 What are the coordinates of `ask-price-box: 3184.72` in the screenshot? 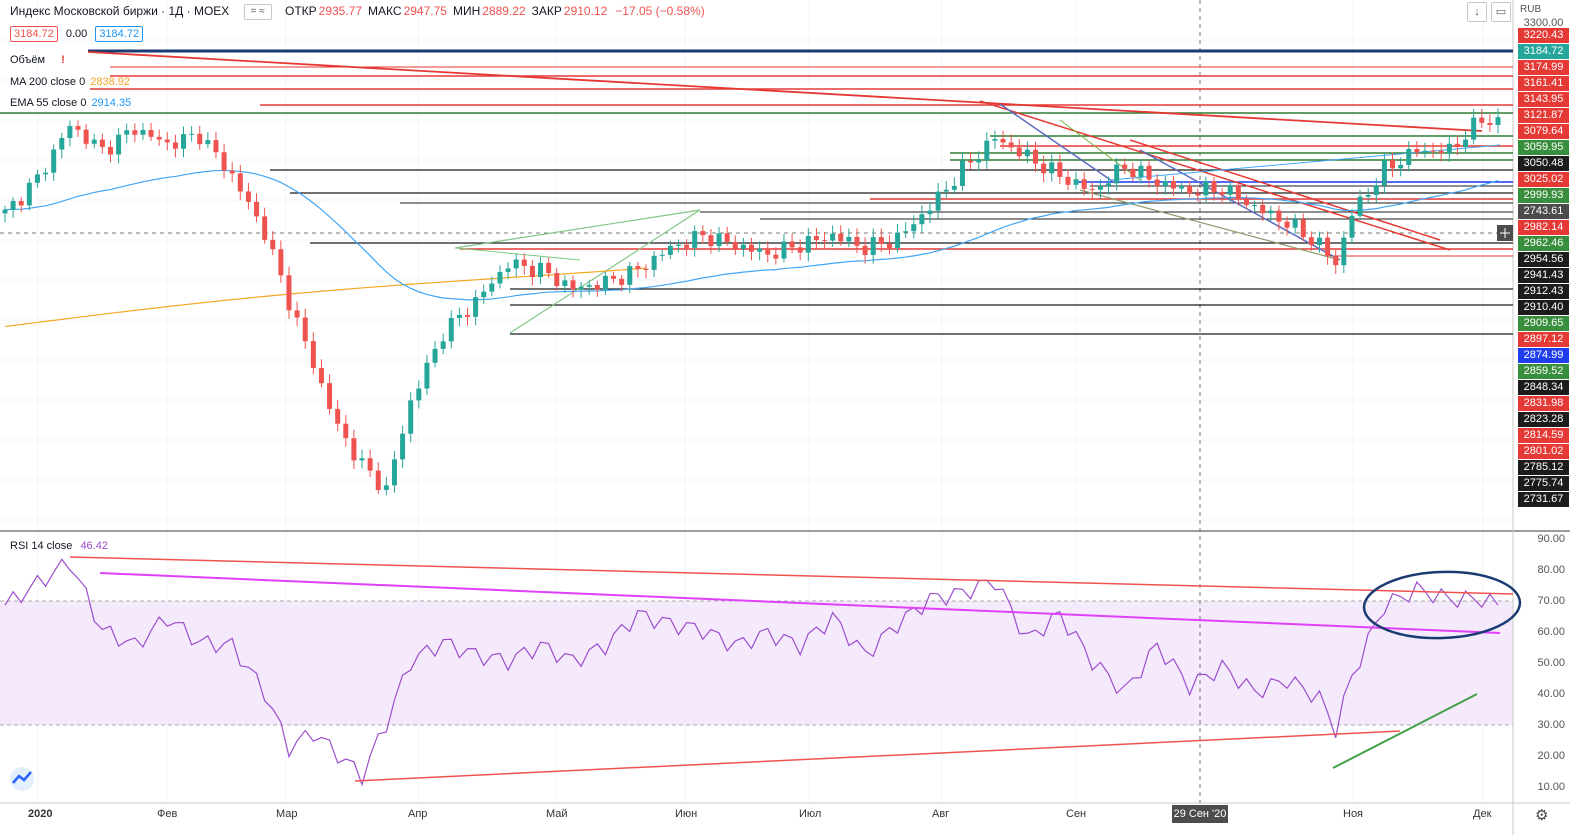 It's located at (119, 34).